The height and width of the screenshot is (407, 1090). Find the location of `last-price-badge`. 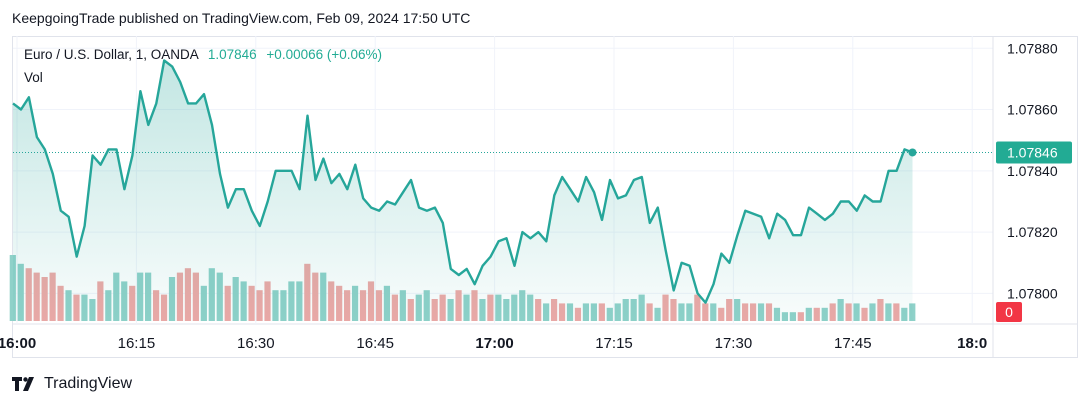

last-price-badge is located at coordinates (1034, 152).